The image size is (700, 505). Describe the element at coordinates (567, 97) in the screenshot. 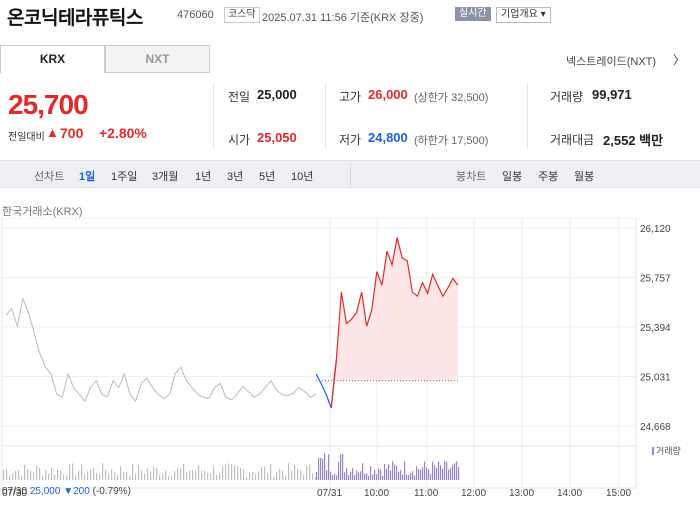

I see `volume-label: 거래량` at that location.